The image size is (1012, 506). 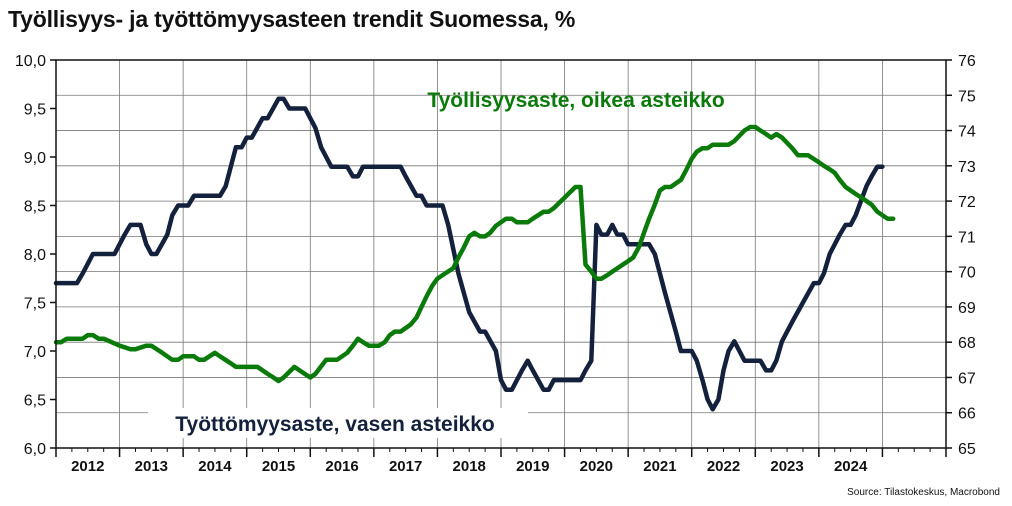 I want to click on y-right-tick-label: 75, so click(x=967, y=96).